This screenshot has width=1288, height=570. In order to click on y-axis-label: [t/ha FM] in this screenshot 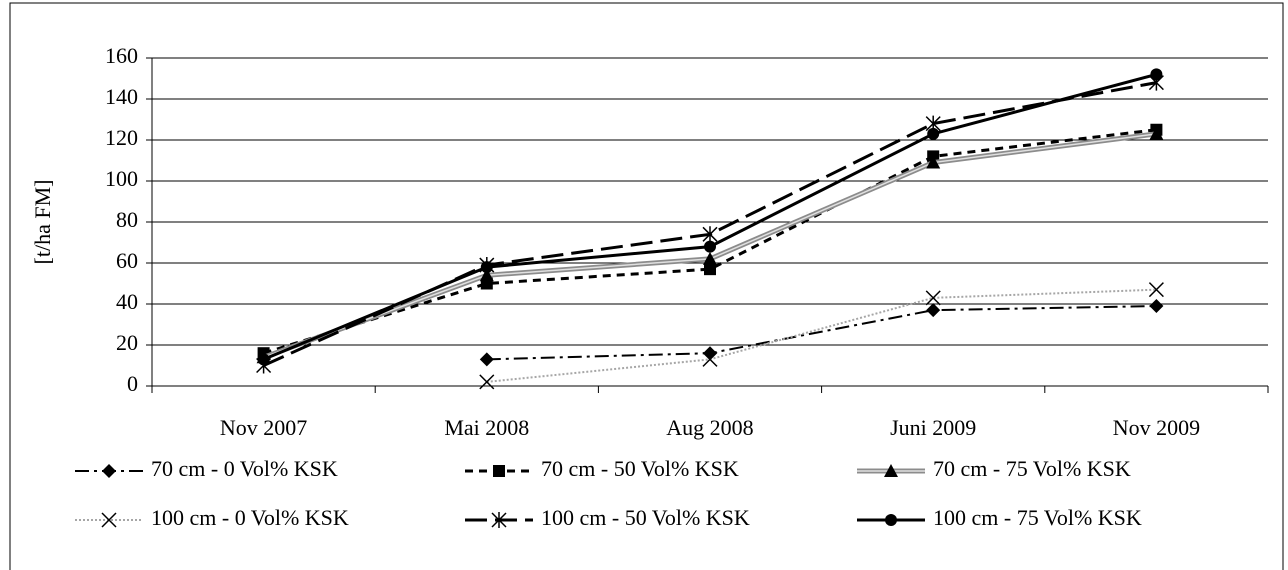, I will do `click(42, 222)`.